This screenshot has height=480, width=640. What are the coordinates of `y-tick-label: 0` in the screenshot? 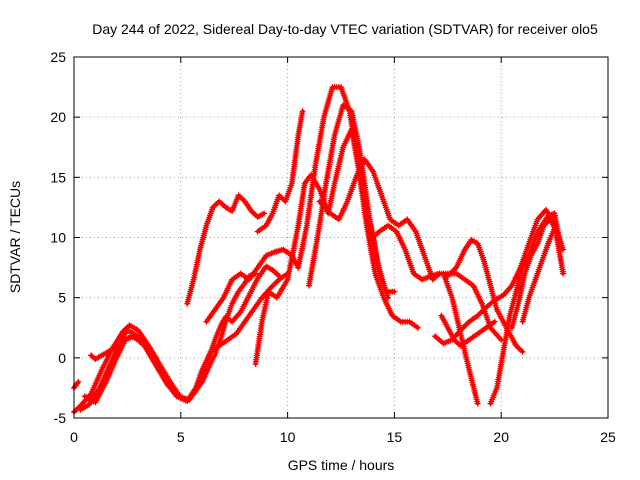 It's located at (62, 358).